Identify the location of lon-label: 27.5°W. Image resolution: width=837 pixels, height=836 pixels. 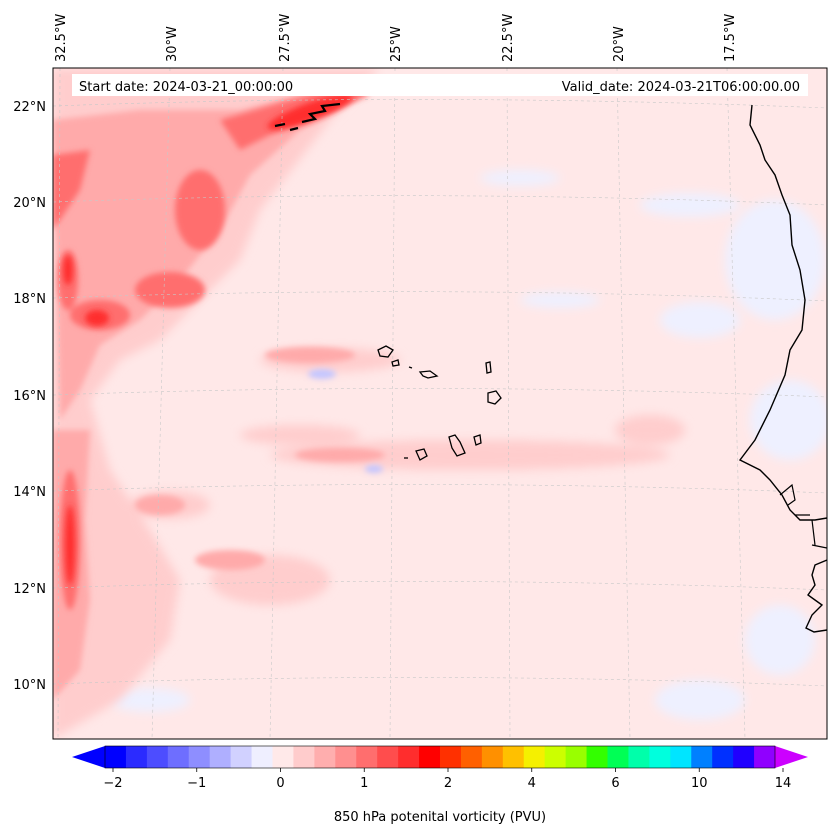
(285, 38).